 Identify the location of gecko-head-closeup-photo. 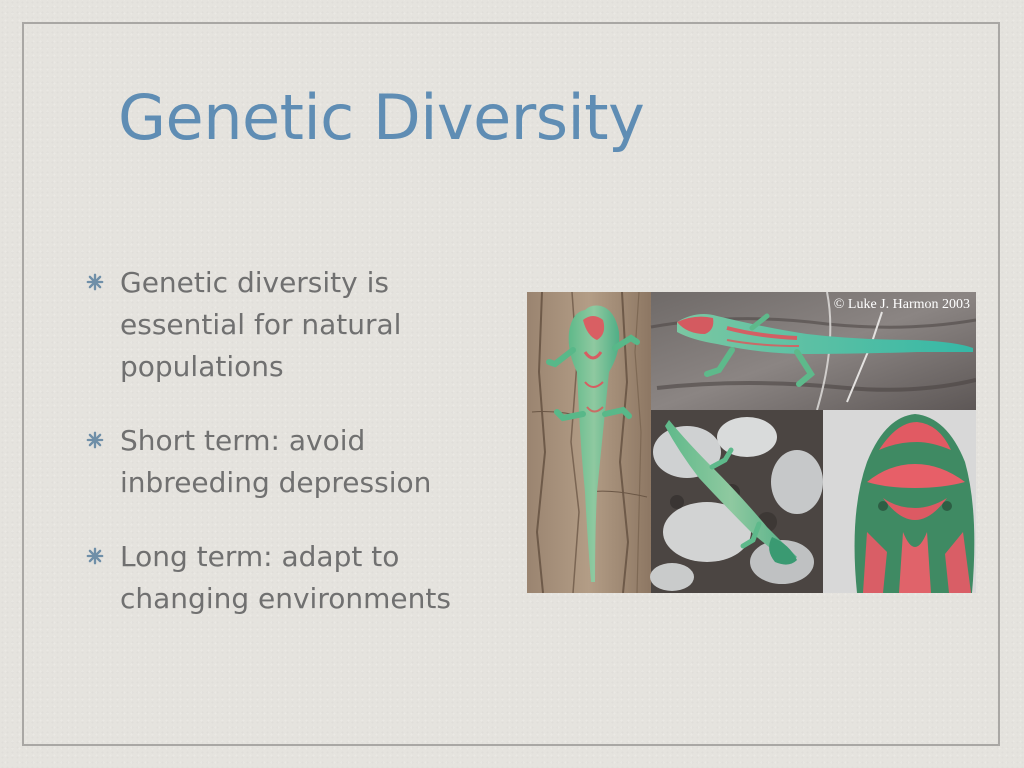
(899, 501).